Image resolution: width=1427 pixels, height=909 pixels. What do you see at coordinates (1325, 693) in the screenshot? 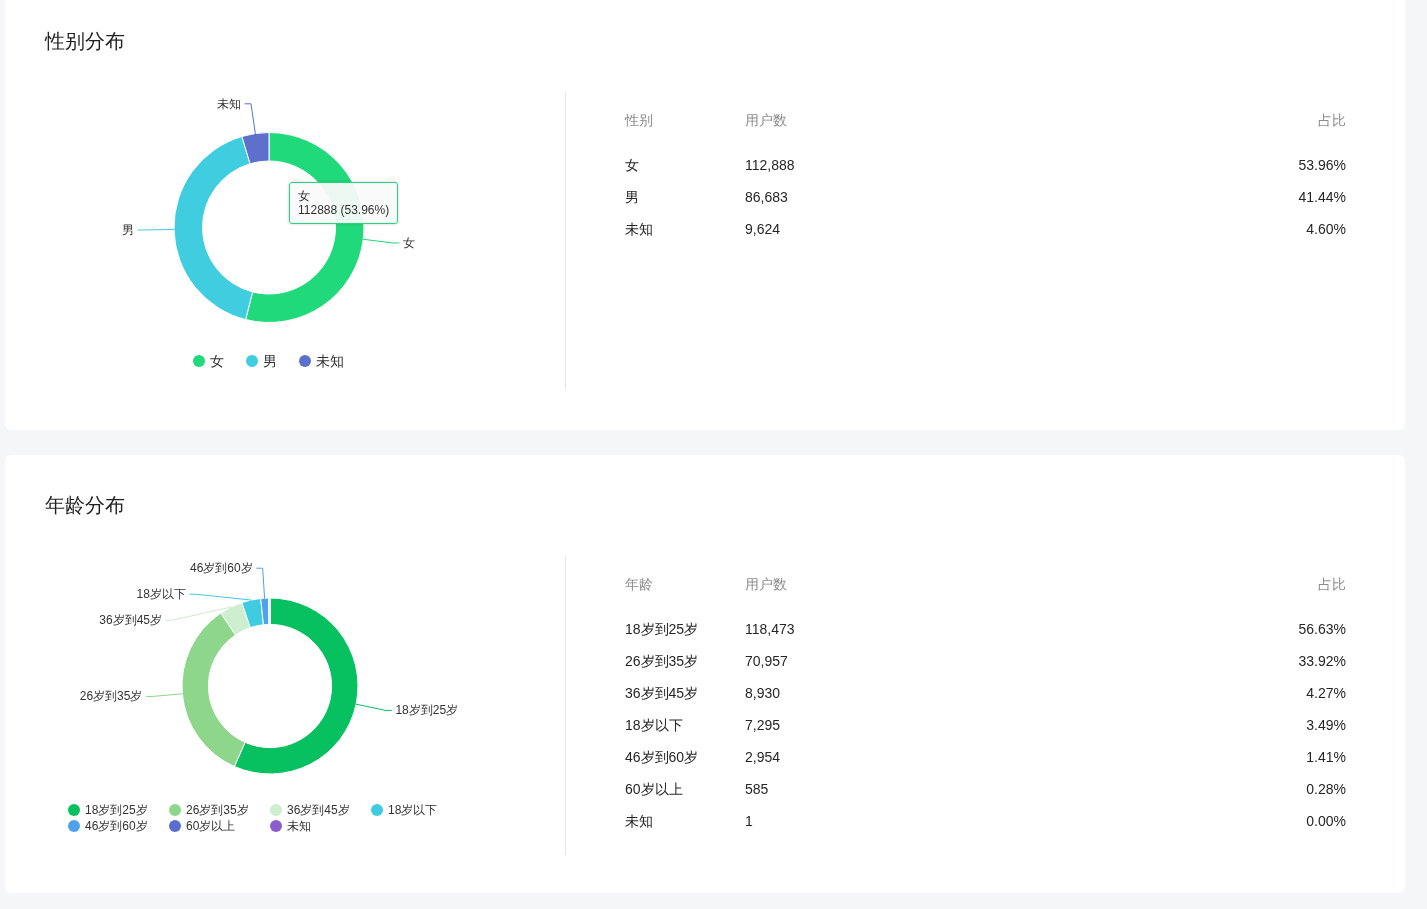
I see `text: 4.27%` at bounding box center [1325, 693].